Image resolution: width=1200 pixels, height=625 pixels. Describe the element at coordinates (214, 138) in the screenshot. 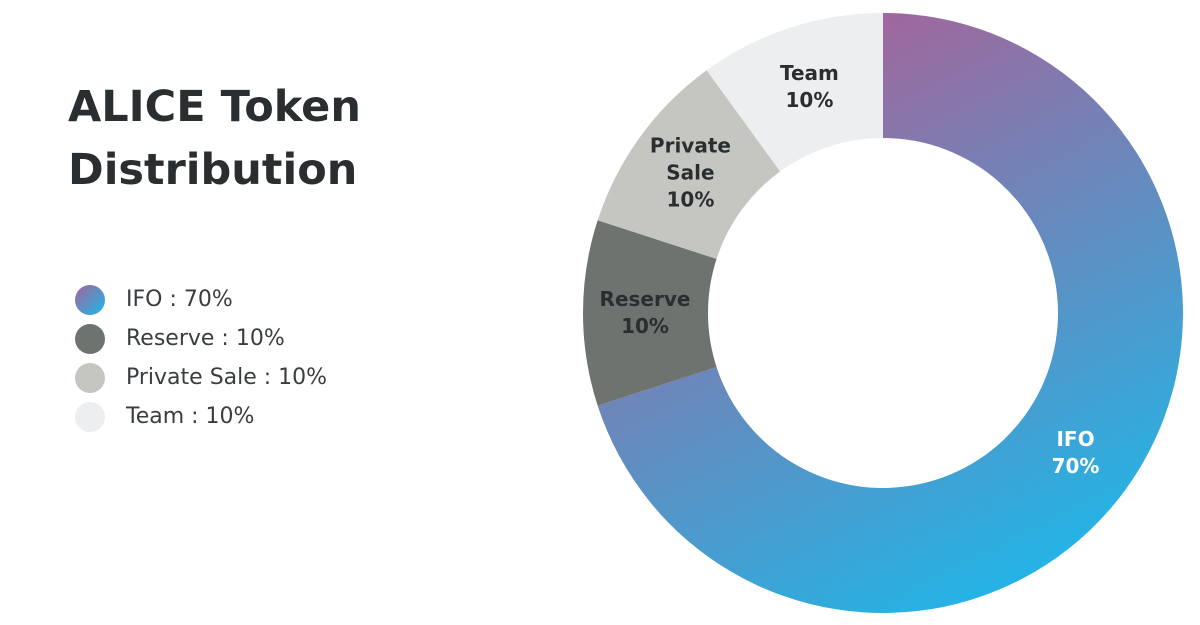

I see `chart-title: ALICE Token Distribution` at that location.